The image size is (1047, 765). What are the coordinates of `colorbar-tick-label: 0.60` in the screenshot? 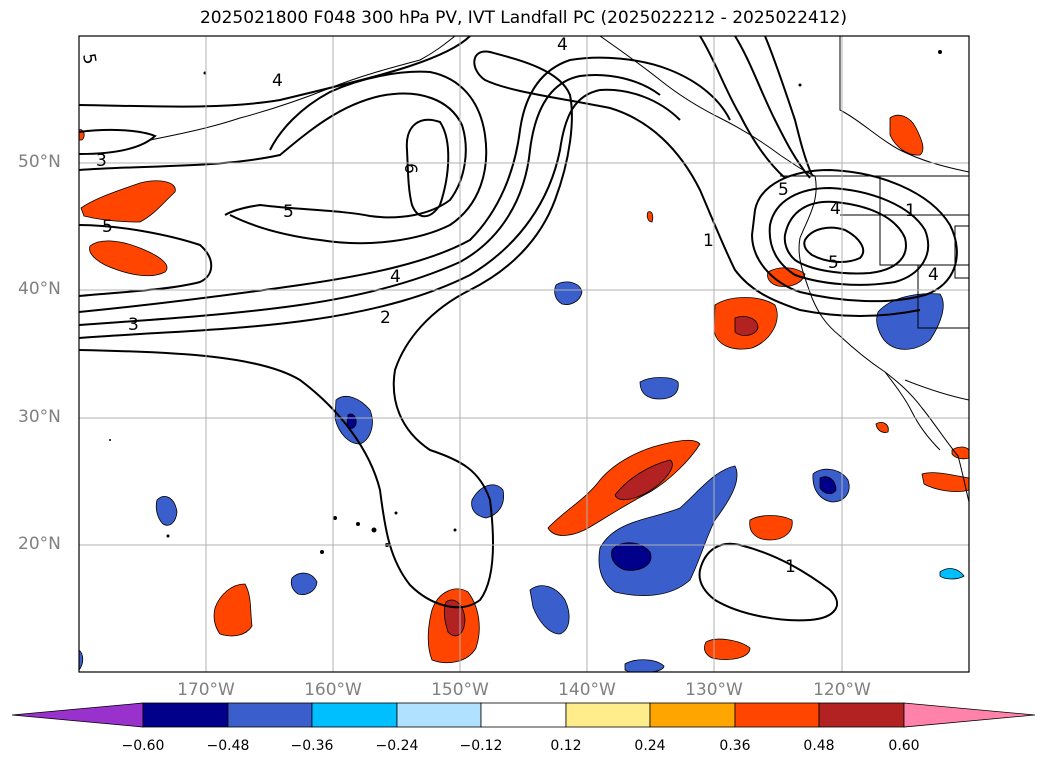 It's located at (904, 746).